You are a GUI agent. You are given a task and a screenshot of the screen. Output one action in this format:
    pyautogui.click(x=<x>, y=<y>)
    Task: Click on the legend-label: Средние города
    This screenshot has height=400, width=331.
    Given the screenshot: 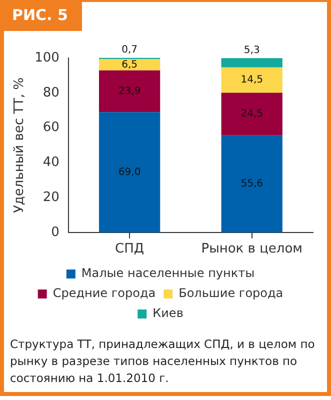 What is the action you would take?
    pyautogui.click(x=104, y=293)
    